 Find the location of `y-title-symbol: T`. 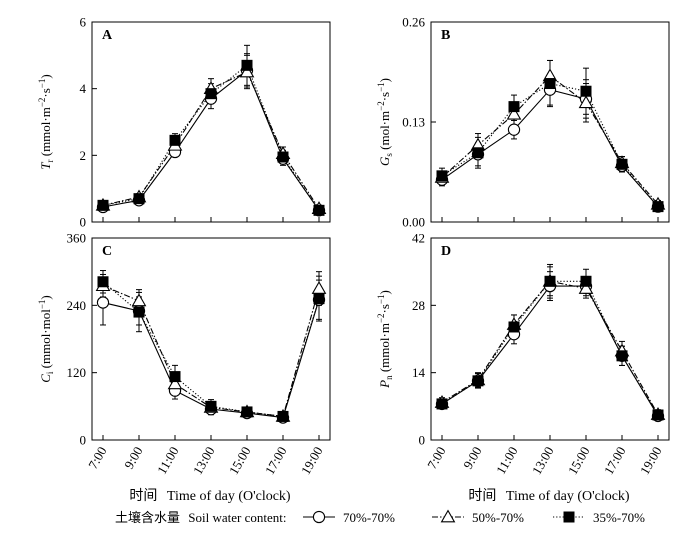

y-title-symbol: T is located at coordinates (45, 166).